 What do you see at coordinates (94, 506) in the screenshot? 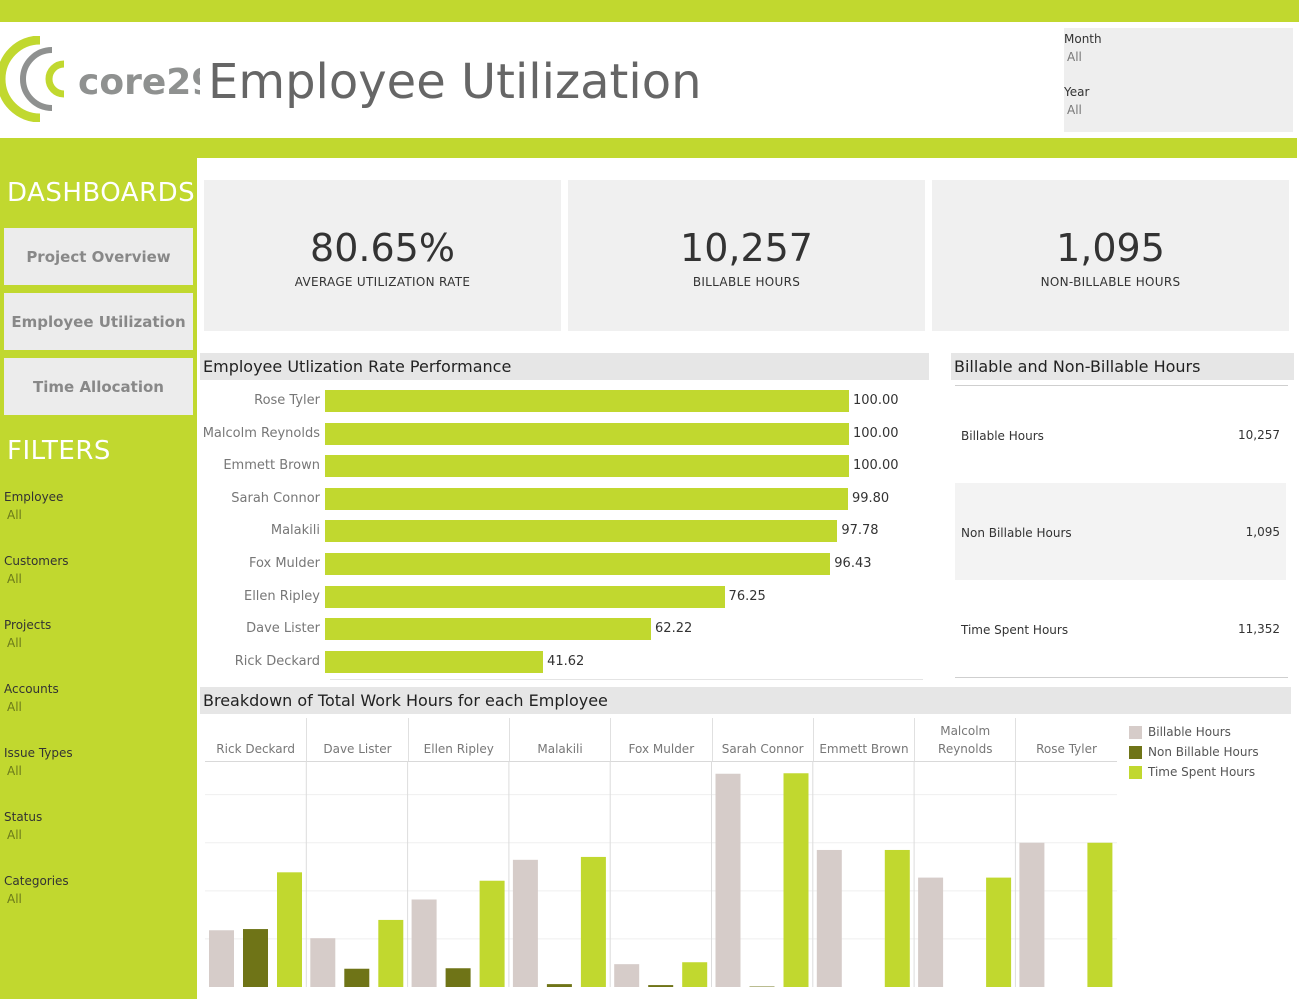
I see `filter-employee: Employee All` at bounding box center [94, 506].